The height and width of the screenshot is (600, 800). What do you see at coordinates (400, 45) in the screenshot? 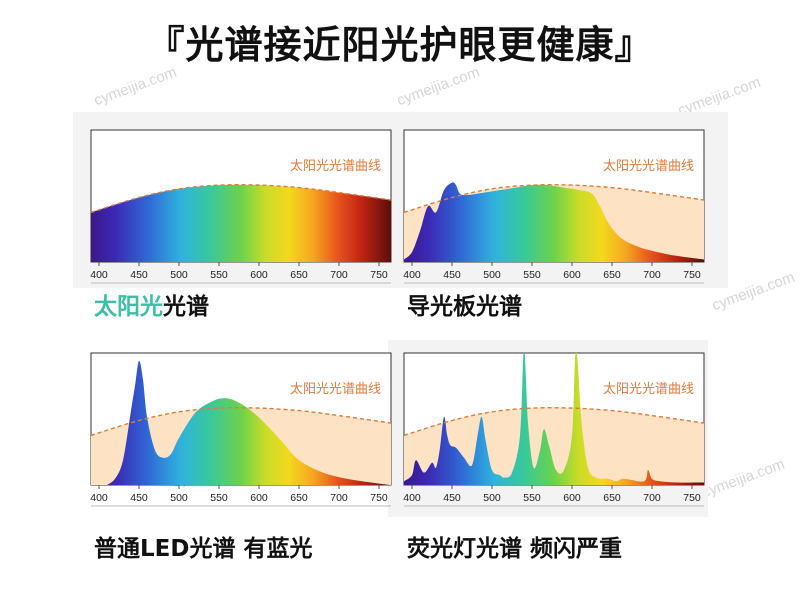
I see `page-title: 『光谱接近阳光护眼更健康』` at bounding box center [400, 45].